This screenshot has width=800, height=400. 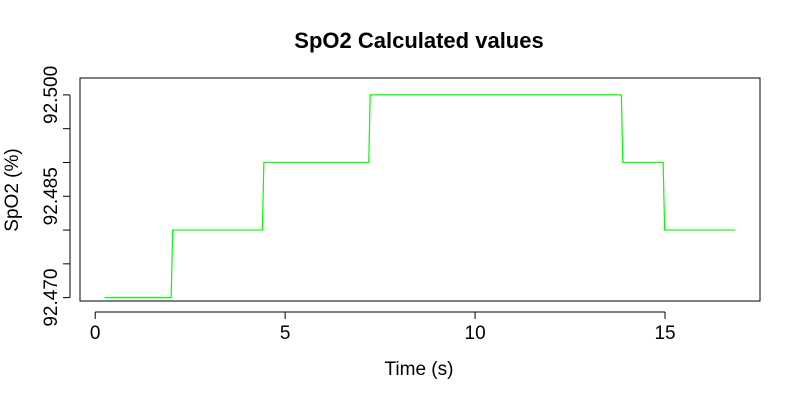 I want to click on y-tick-label: 92.500, so click(x=51, y=95).